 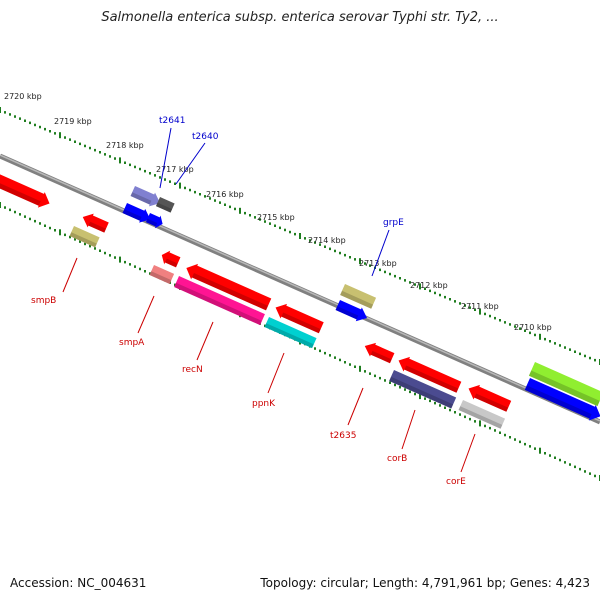 What do you see at coordinates (429, 285) in the screenshot?
I see `tick-label: 2712 kbp` at bounding box center [429, 285].